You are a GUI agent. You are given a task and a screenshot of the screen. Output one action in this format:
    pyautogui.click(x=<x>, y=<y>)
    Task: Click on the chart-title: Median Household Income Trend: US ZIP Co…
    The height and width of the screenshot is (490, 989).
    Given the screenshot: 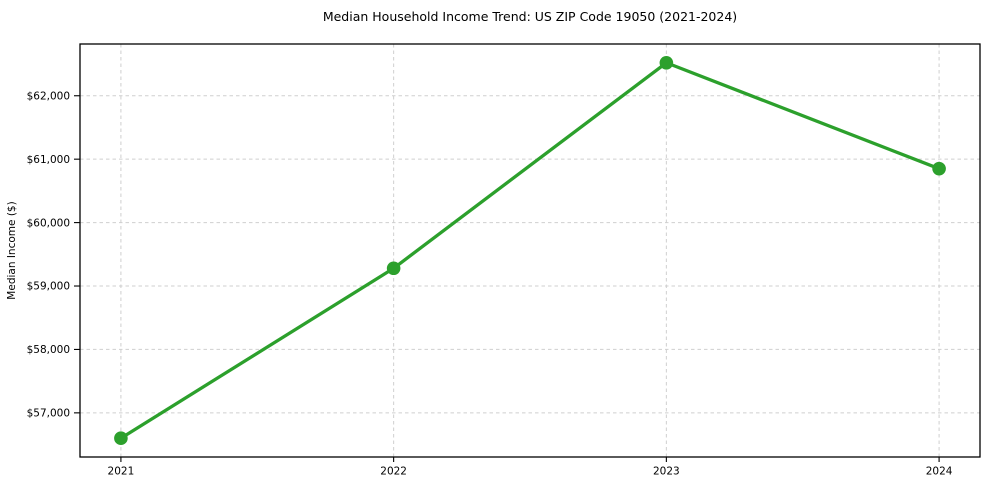 What is the action you would take?
    pyautogui.click(x=530, y=16)
    